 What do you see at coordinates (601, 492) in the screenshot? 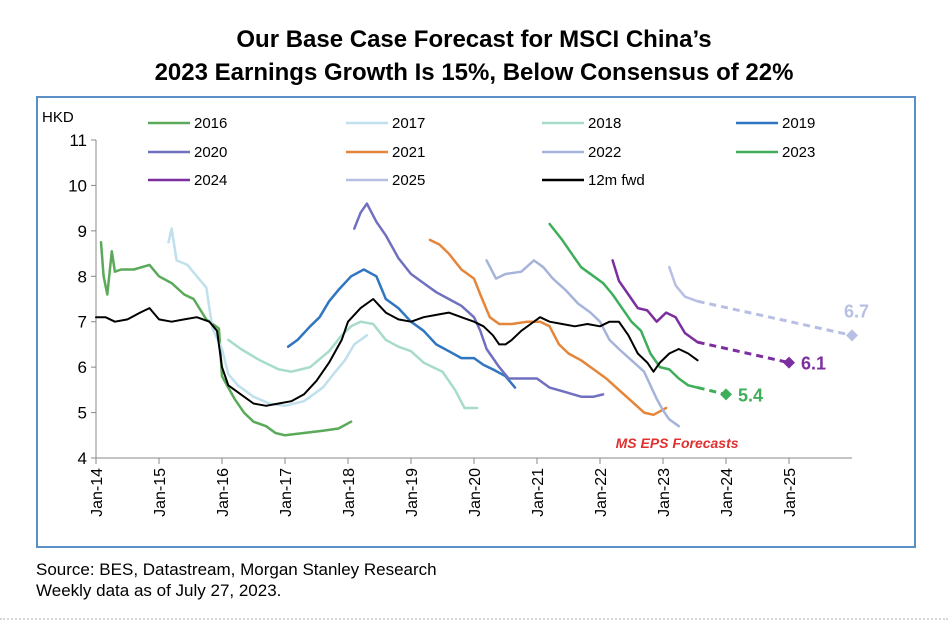
I see `x-tick-label: Jan-22` at bounding box center [601, 492].